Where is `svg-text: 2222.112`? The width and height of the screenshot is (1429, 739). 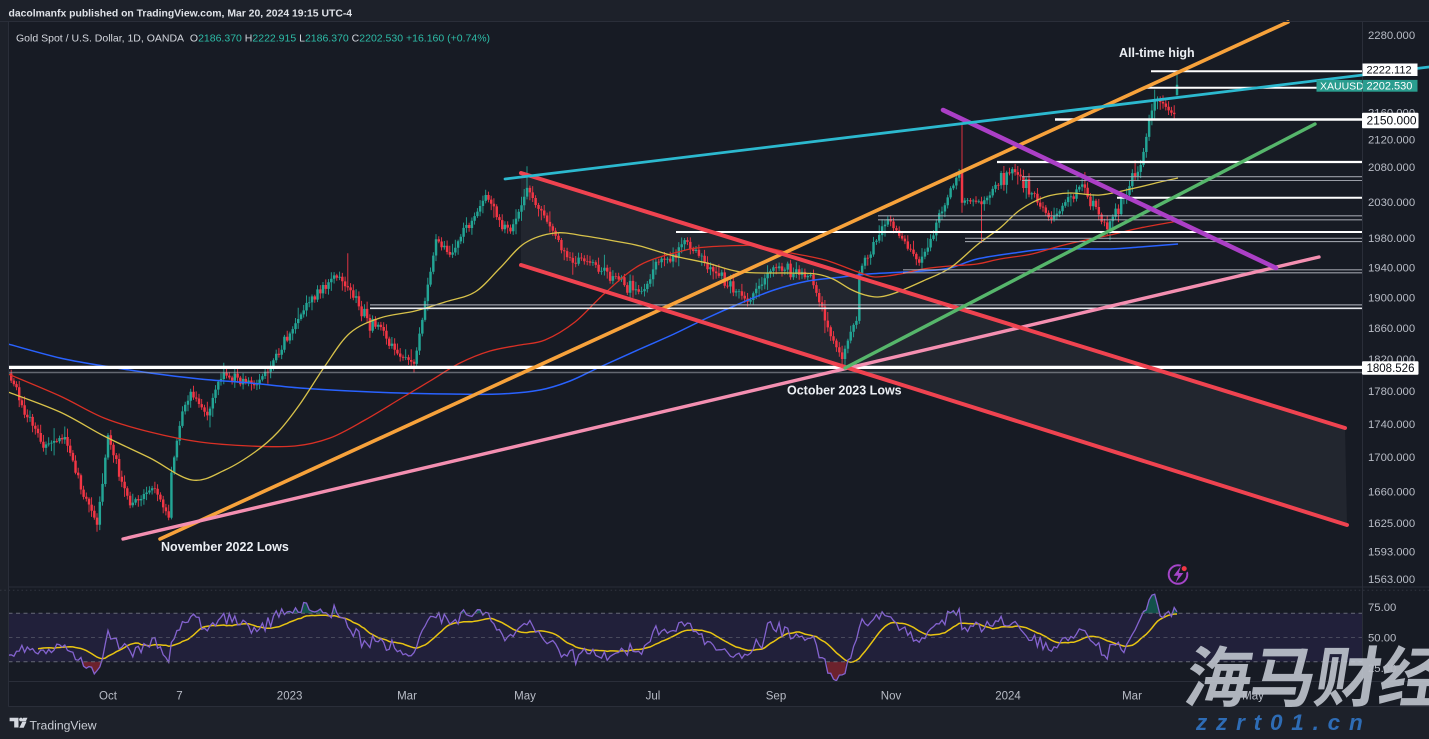 svg-text: 2222.112 is located at coordinates (1389, 71).